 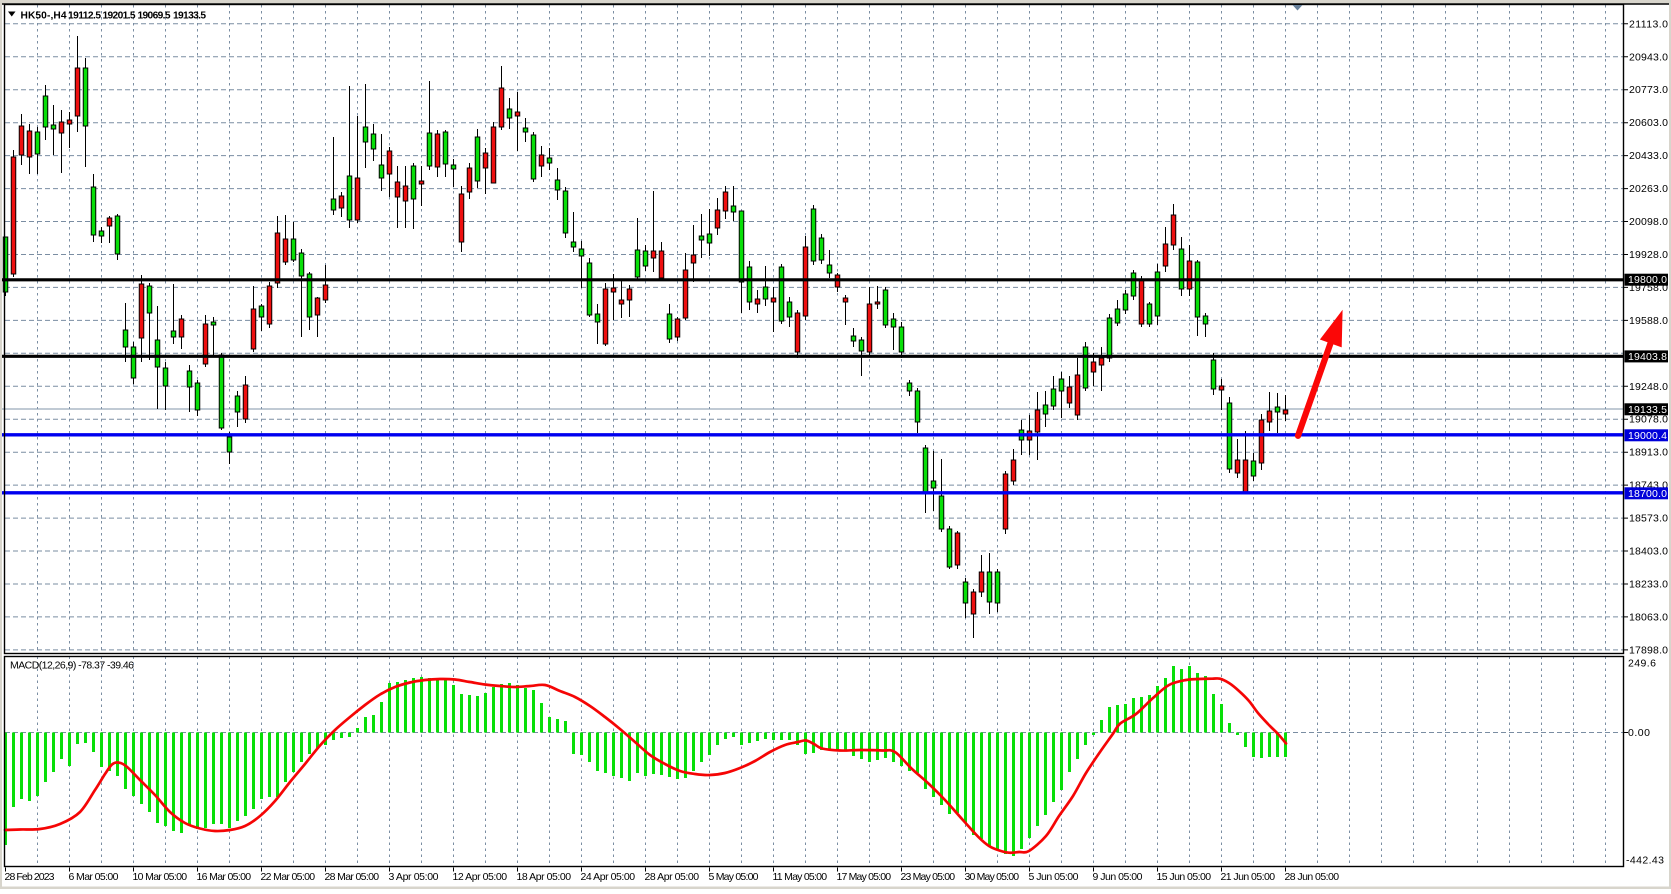 I want to click on svg-text: 19588.0, so click(x=1648, y=321).